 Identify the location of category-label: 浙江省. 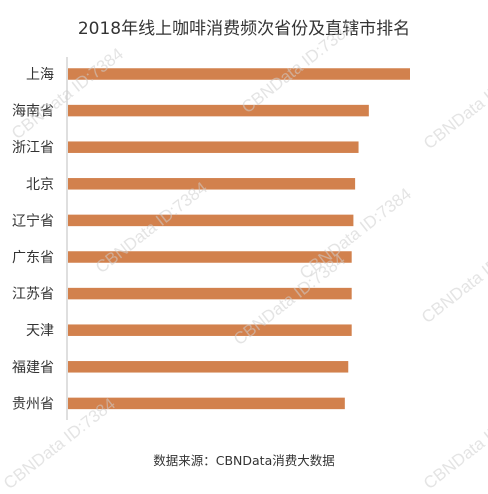
(33, 148).